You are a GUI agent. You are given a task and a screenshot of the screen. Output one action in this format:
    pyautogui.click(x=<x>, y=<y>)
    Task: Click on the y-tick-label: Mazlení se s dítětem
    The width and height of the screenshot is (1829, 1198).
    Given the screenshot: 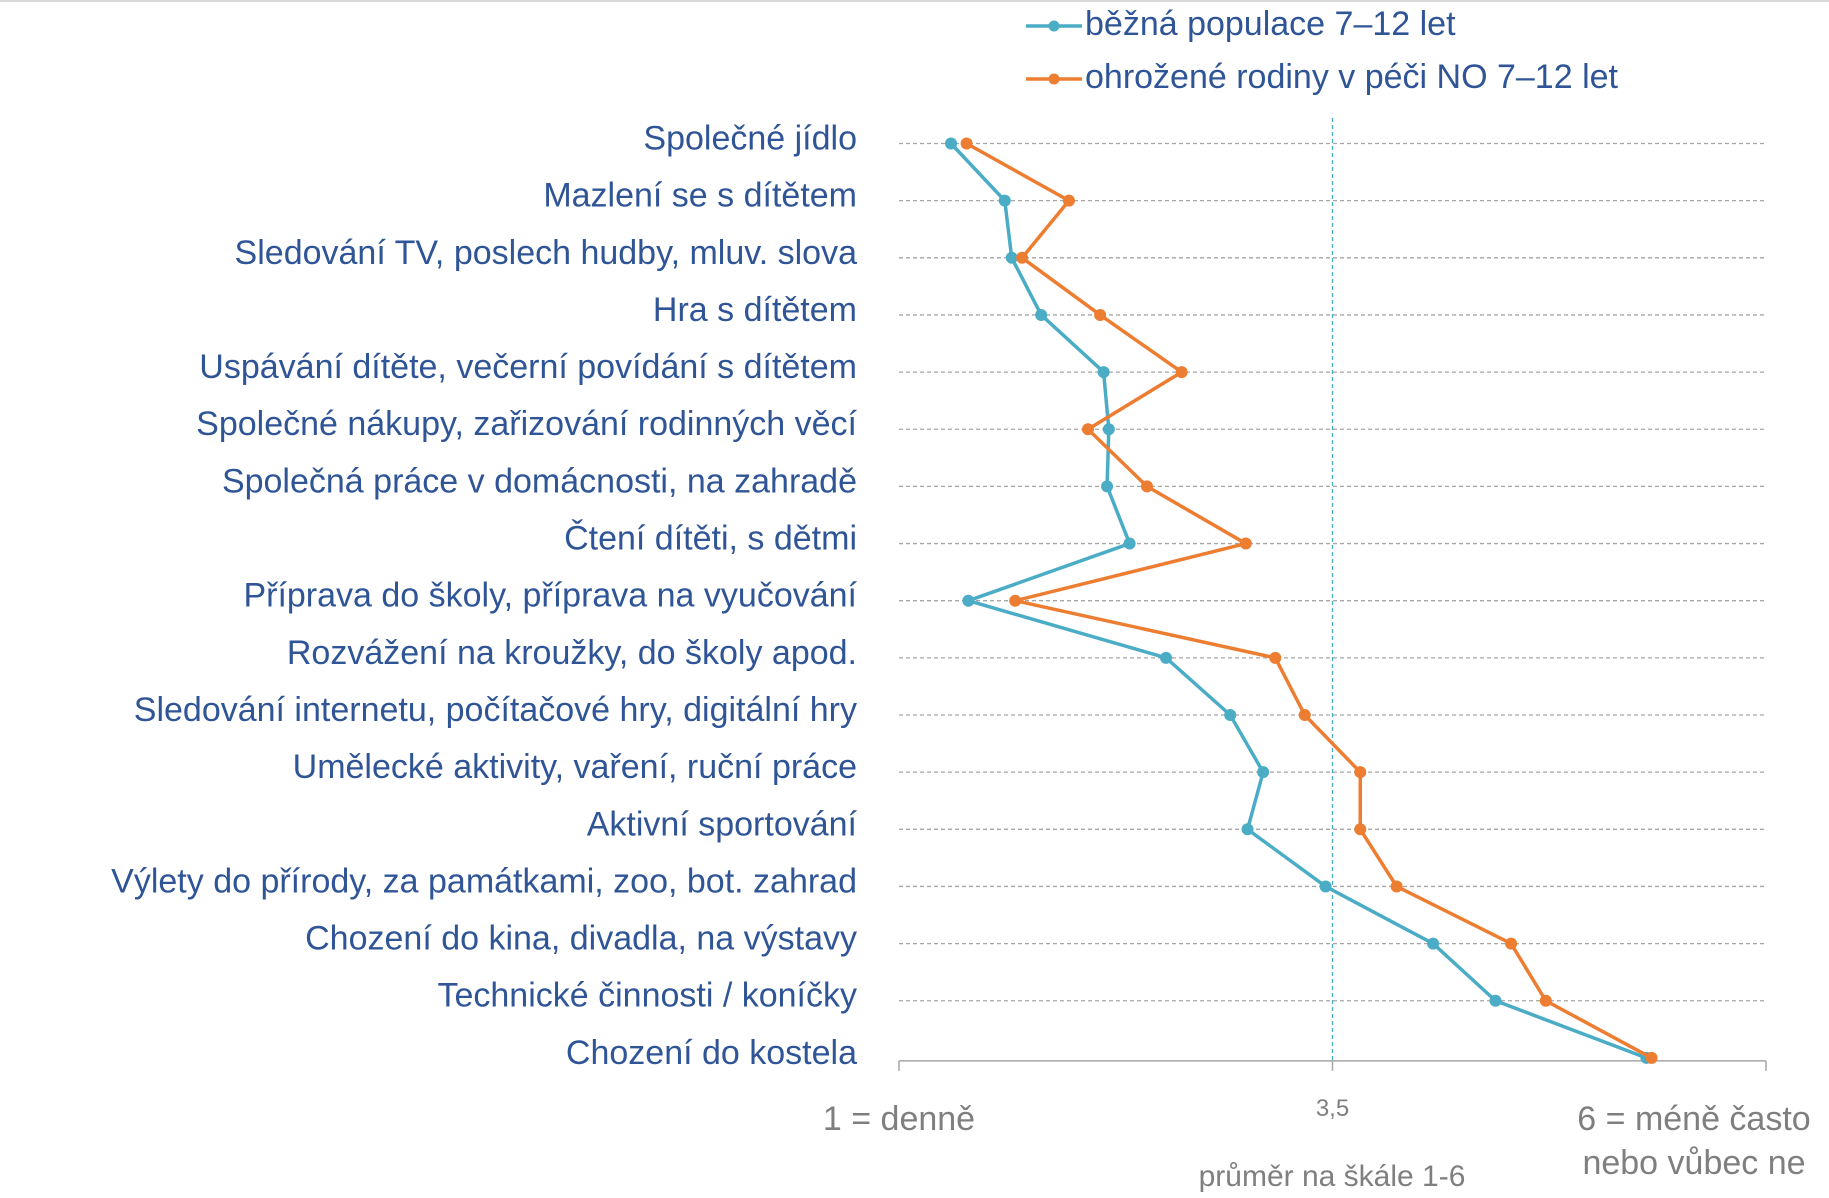 What is the action you would take?
    pyautogui.click(x=700, y=196)
    